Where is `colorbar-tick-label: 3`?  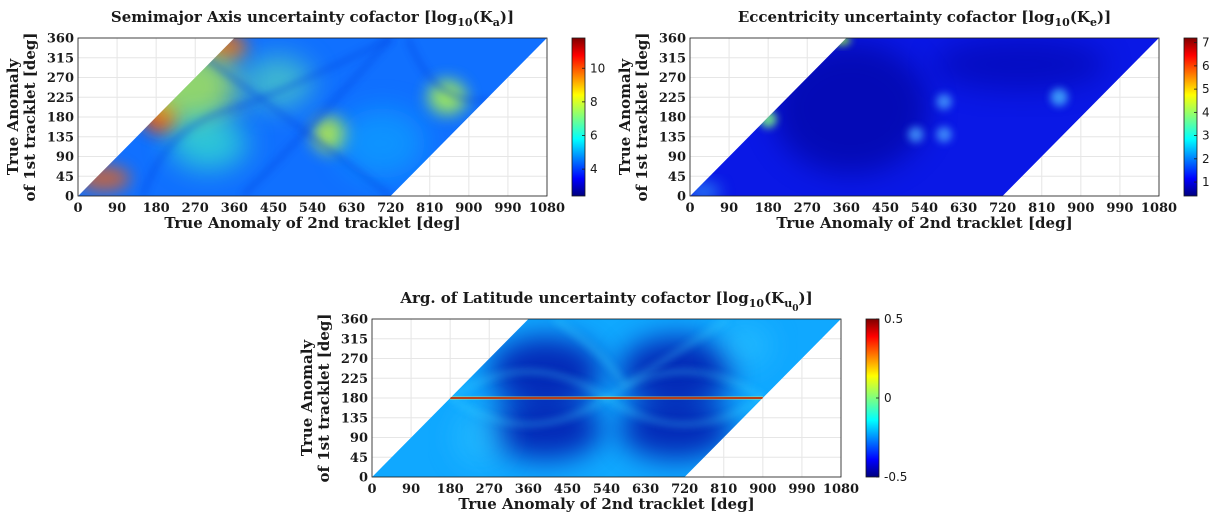
colorbar-tick-label: 3 is located at coordinates (1206, 136).